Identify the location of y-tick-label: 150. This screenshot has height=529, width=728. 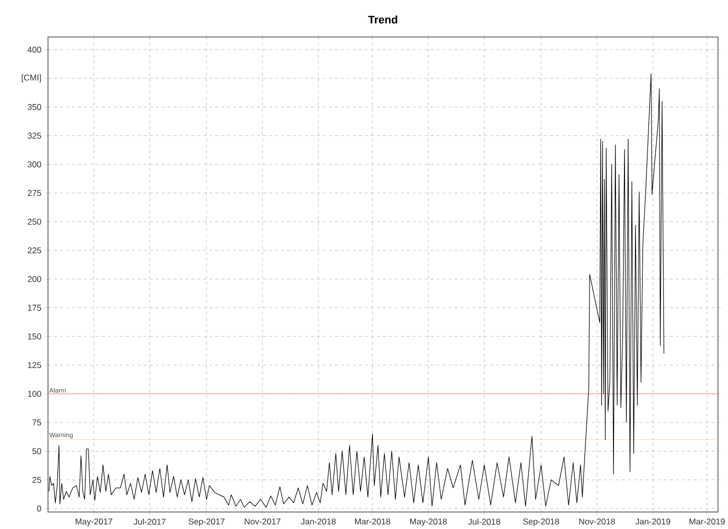
(35, 336).